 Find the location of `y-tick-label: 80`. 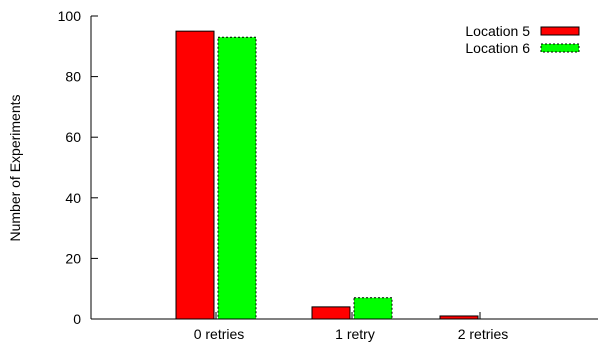

y-tick-label: 80 is located at coordinates (73, 77).